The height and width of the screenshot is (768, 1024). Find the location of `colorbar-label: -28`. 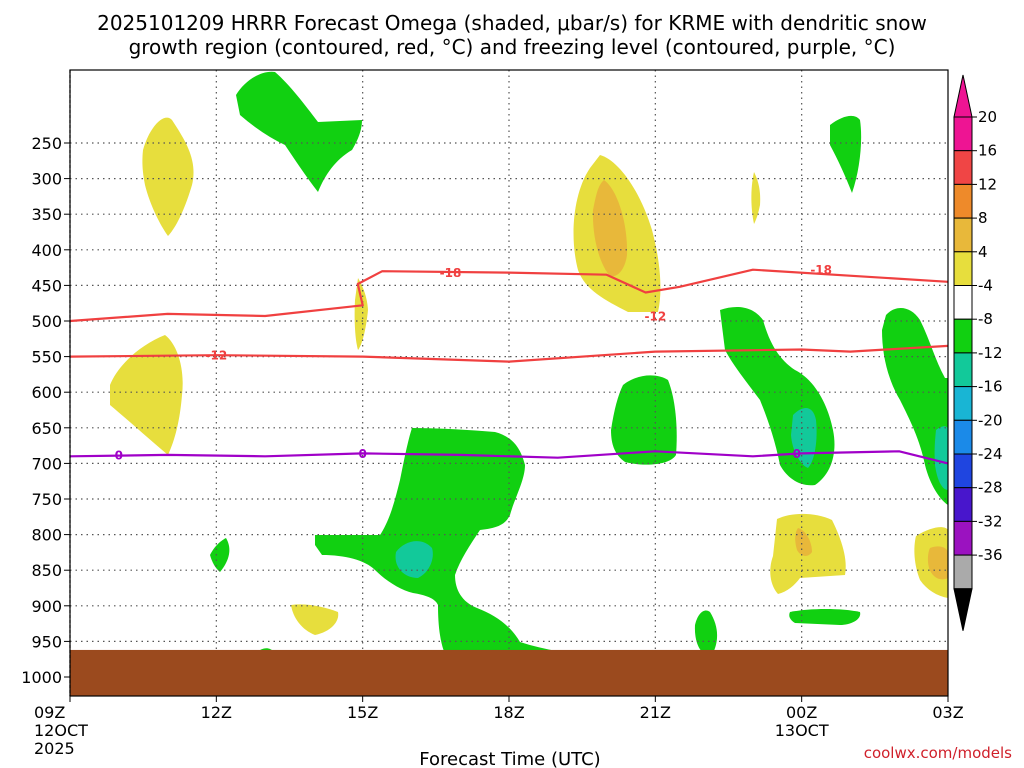

colorbar-label: -28 is located at coordinates (990, 488).